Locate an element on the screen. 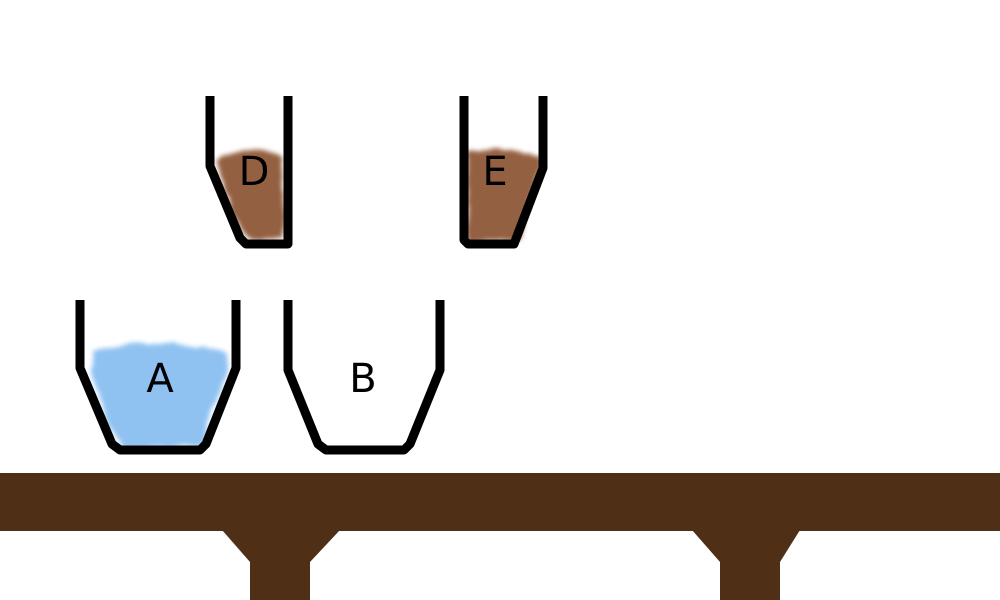 The width and height of the screenshot is (1000, 600). cup-e-outline is located at coordinates (503, 172).